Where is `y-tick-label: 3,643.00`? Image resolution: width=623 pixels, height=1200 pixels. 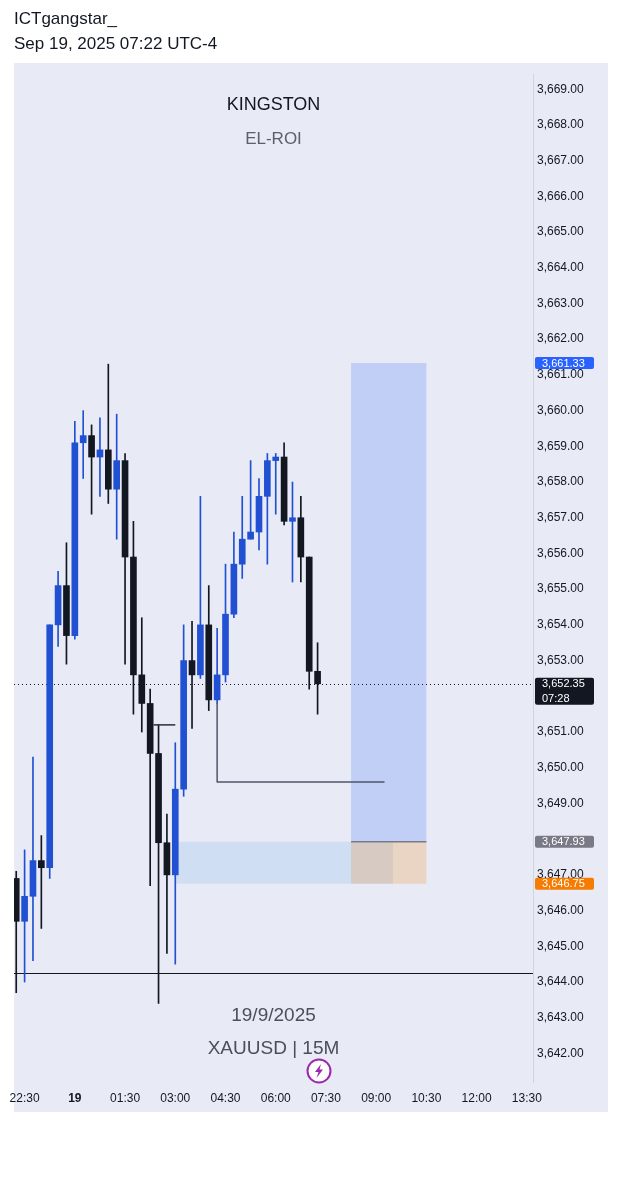
y-tick-label: 3,643.00 is located at coordinates (561, 1017).